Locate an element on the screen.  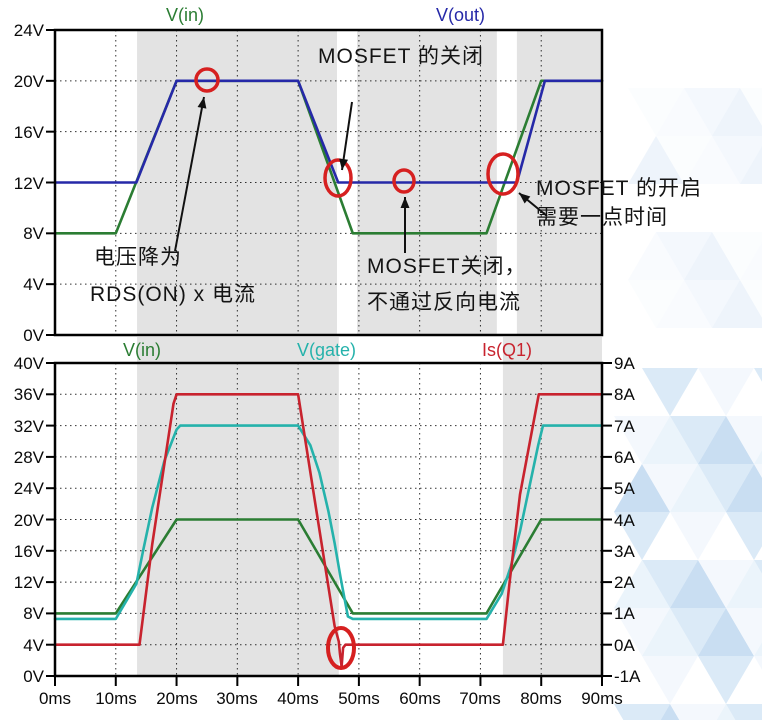
y2-axis-label: 7A is located at coordinates (624, 426).